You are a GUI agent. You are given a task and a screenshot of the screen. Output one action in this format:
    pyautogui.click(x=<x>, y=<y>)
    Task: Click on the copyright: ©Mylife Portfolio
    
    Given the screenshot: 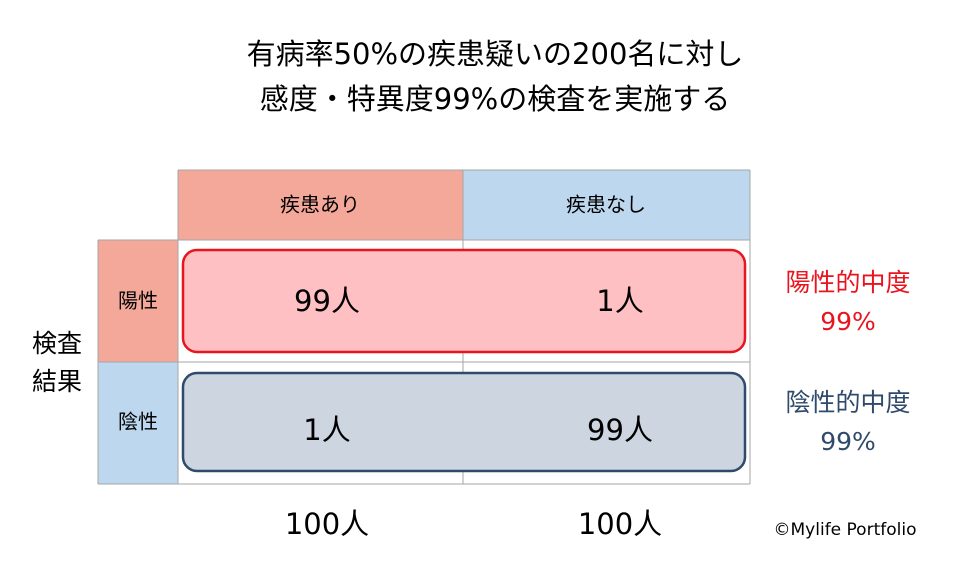 What is the action you would take?
    pyautogui.click(x=845, y=530)
    